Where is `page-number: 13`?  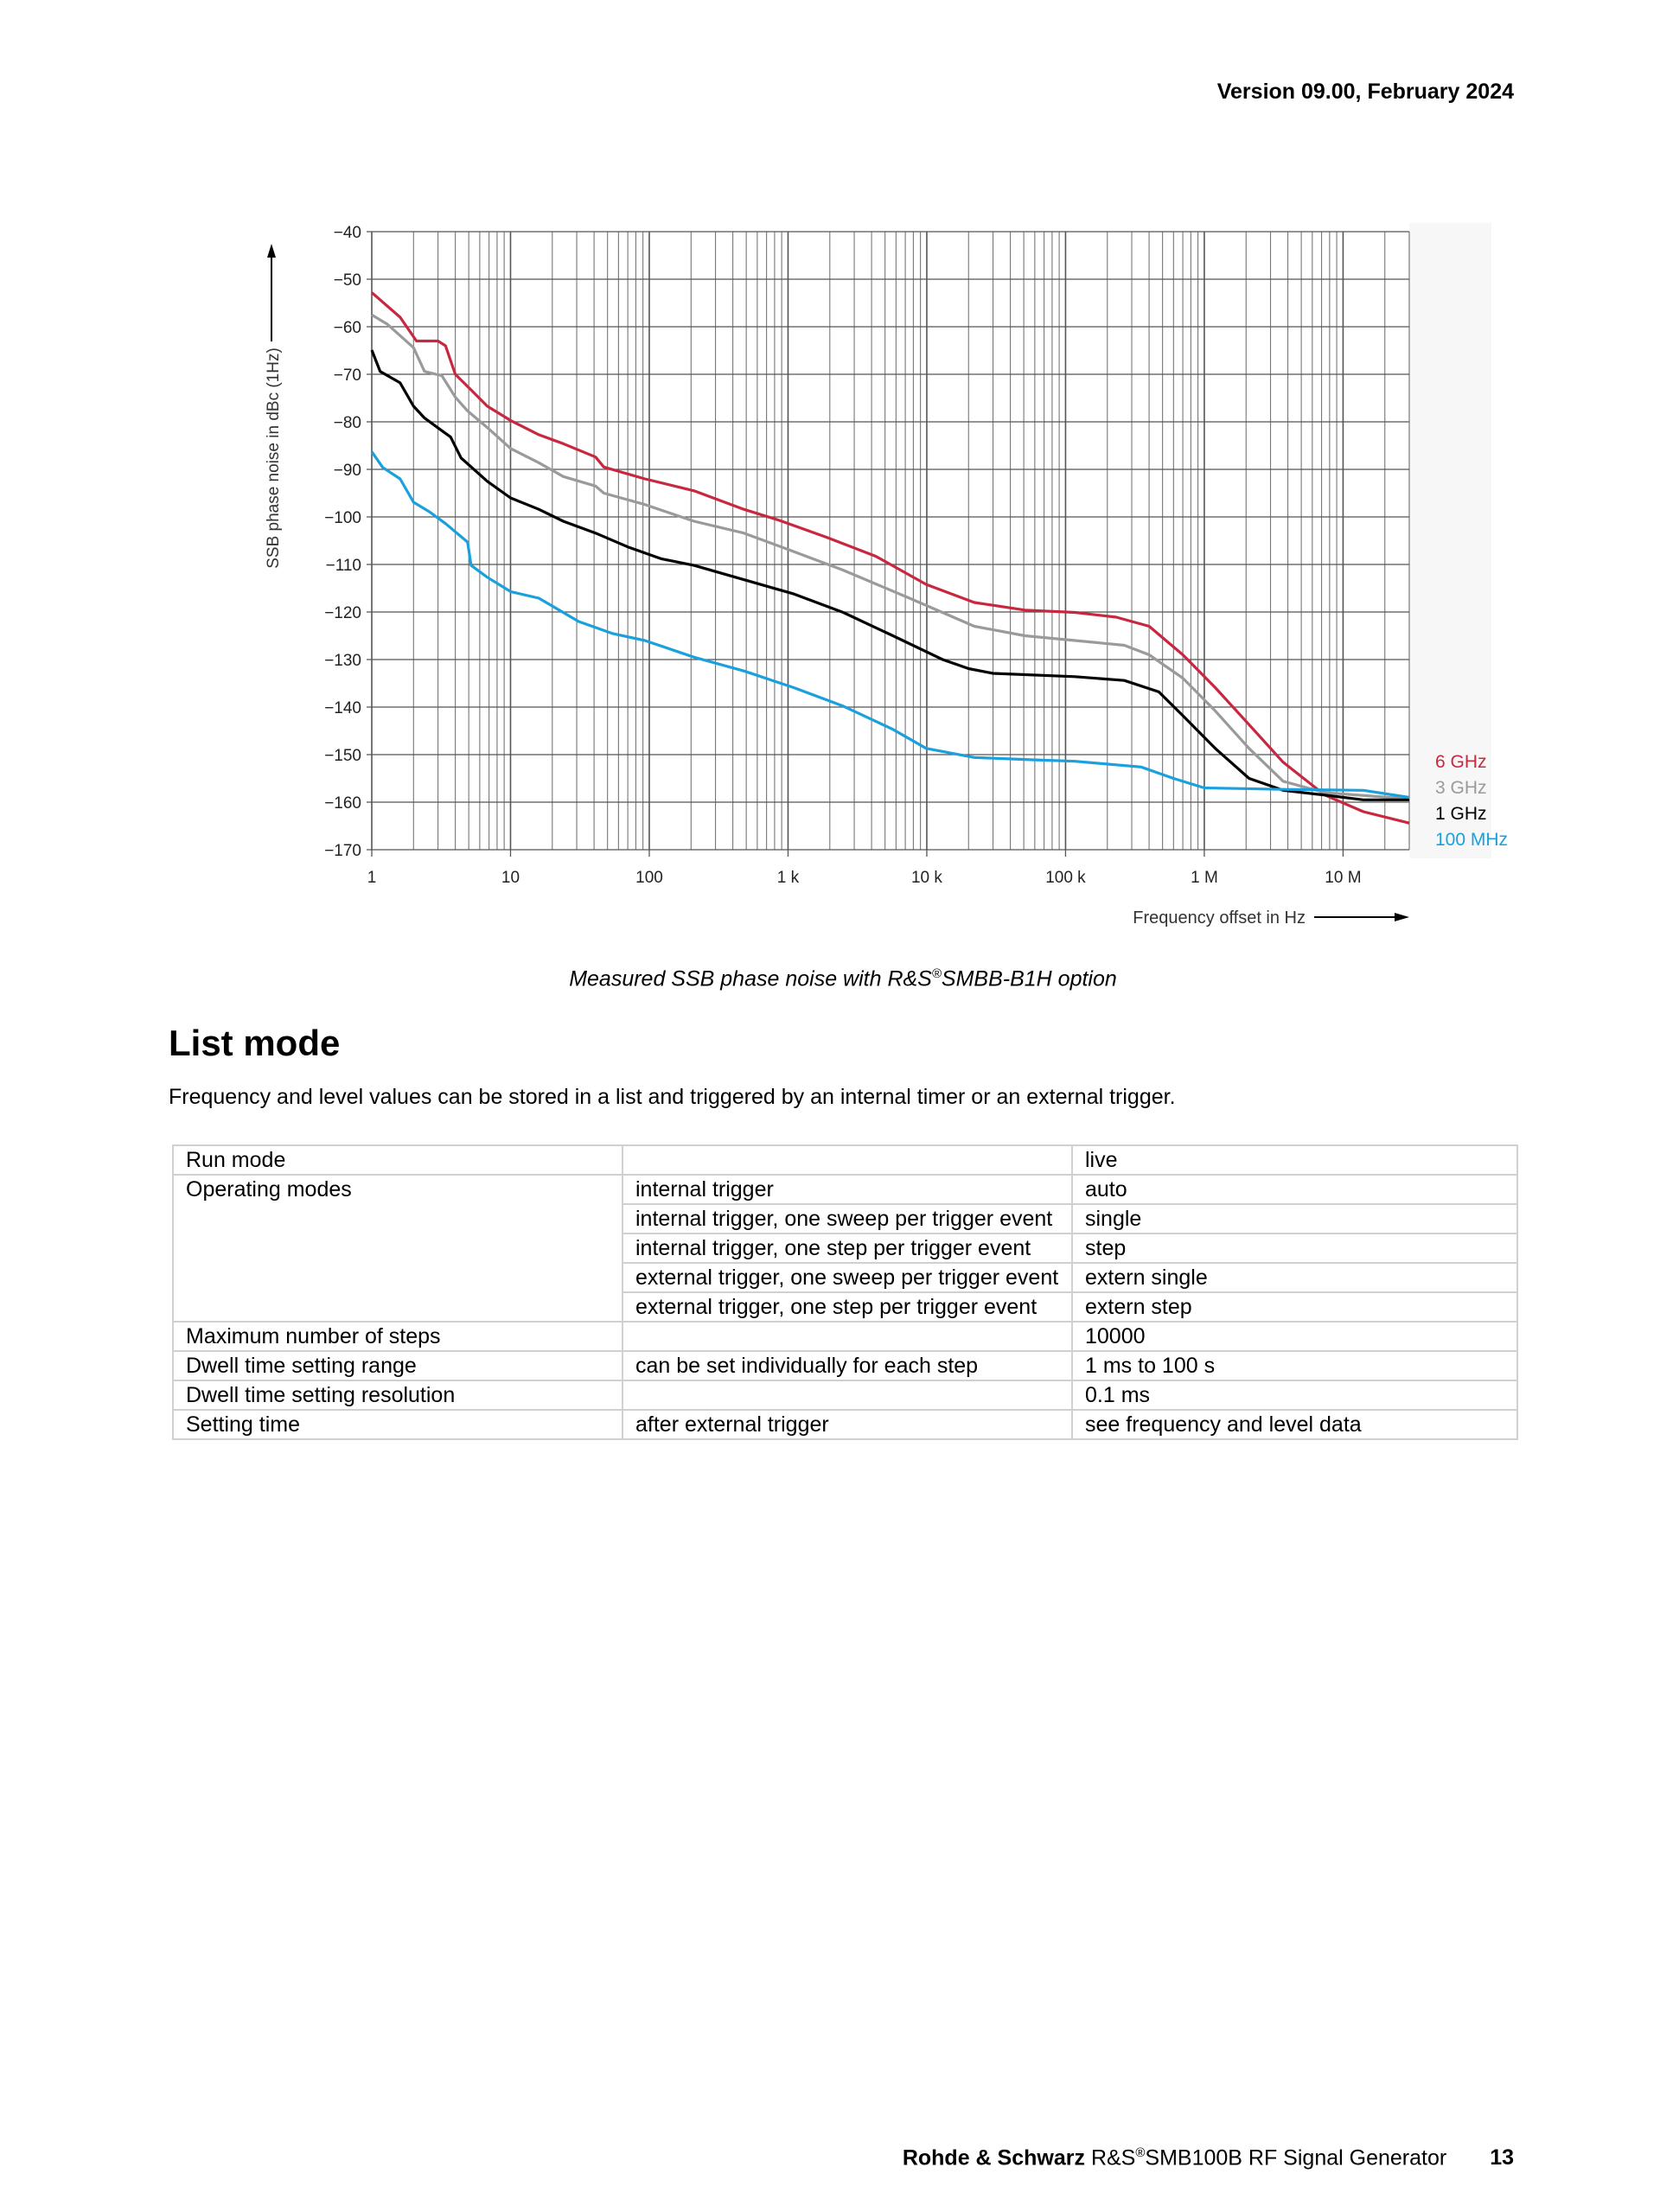
page-number: 13 is located at coordinates (1502, 2158).